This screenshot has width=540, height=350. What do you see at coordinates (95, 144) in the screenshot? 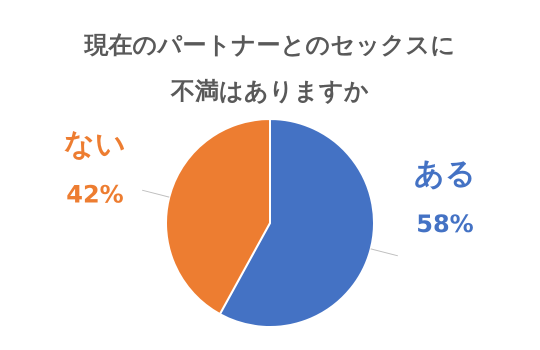
I see `slice-label: ない` at bounding box center [95, 144].